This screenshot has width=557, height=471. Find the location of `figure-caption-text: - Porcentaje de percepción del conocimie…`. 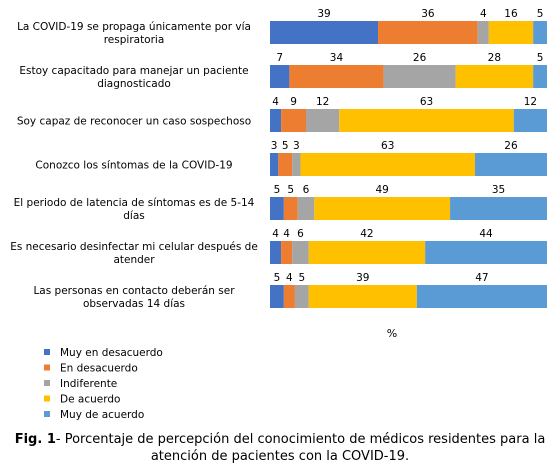

figure-caption-text: - Porcentaje de percepción del conocimie… is located at coordinates (300, 448).